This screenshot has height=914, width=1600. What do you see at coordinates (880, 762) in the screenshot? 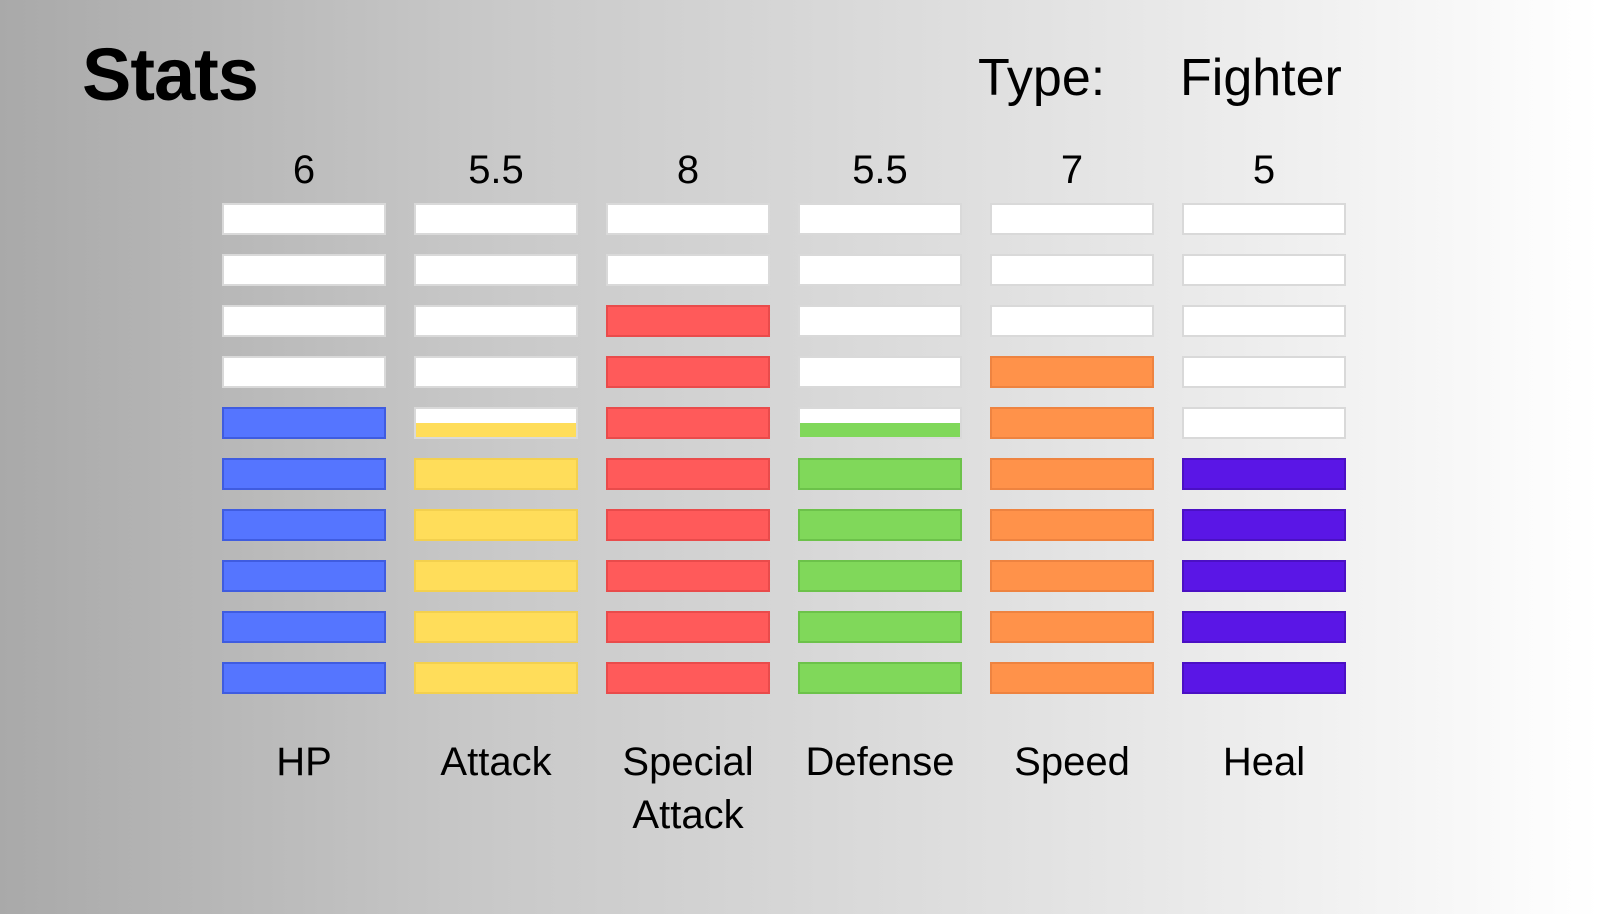
I see `stat-label-defense: Defense` at bounding box center [880, 762].